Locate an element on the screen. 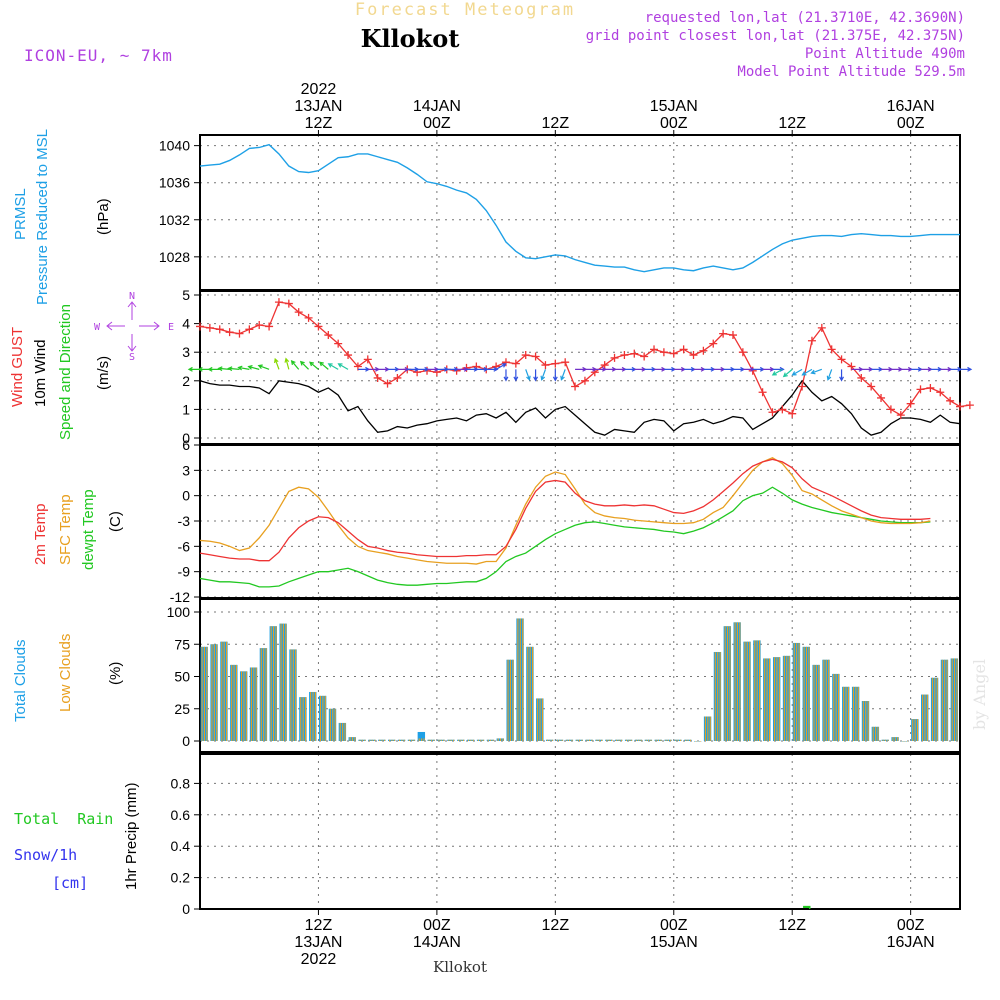 This screenshot has height=1000, width=1000. bottom-time-label: 00Z is located at coordinates (674, 925).